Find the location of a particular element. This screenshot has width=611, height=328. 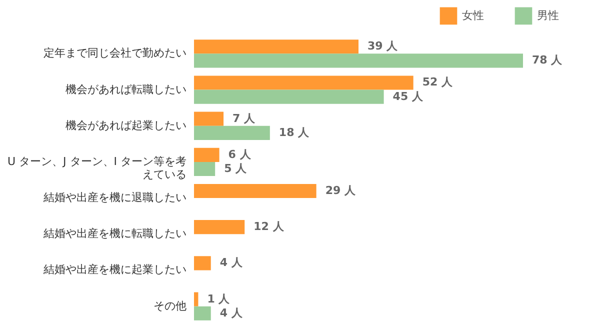

y-tick-label: U ターン、J ターン、I ターン等を考えている is located at coordinates (96, 167).